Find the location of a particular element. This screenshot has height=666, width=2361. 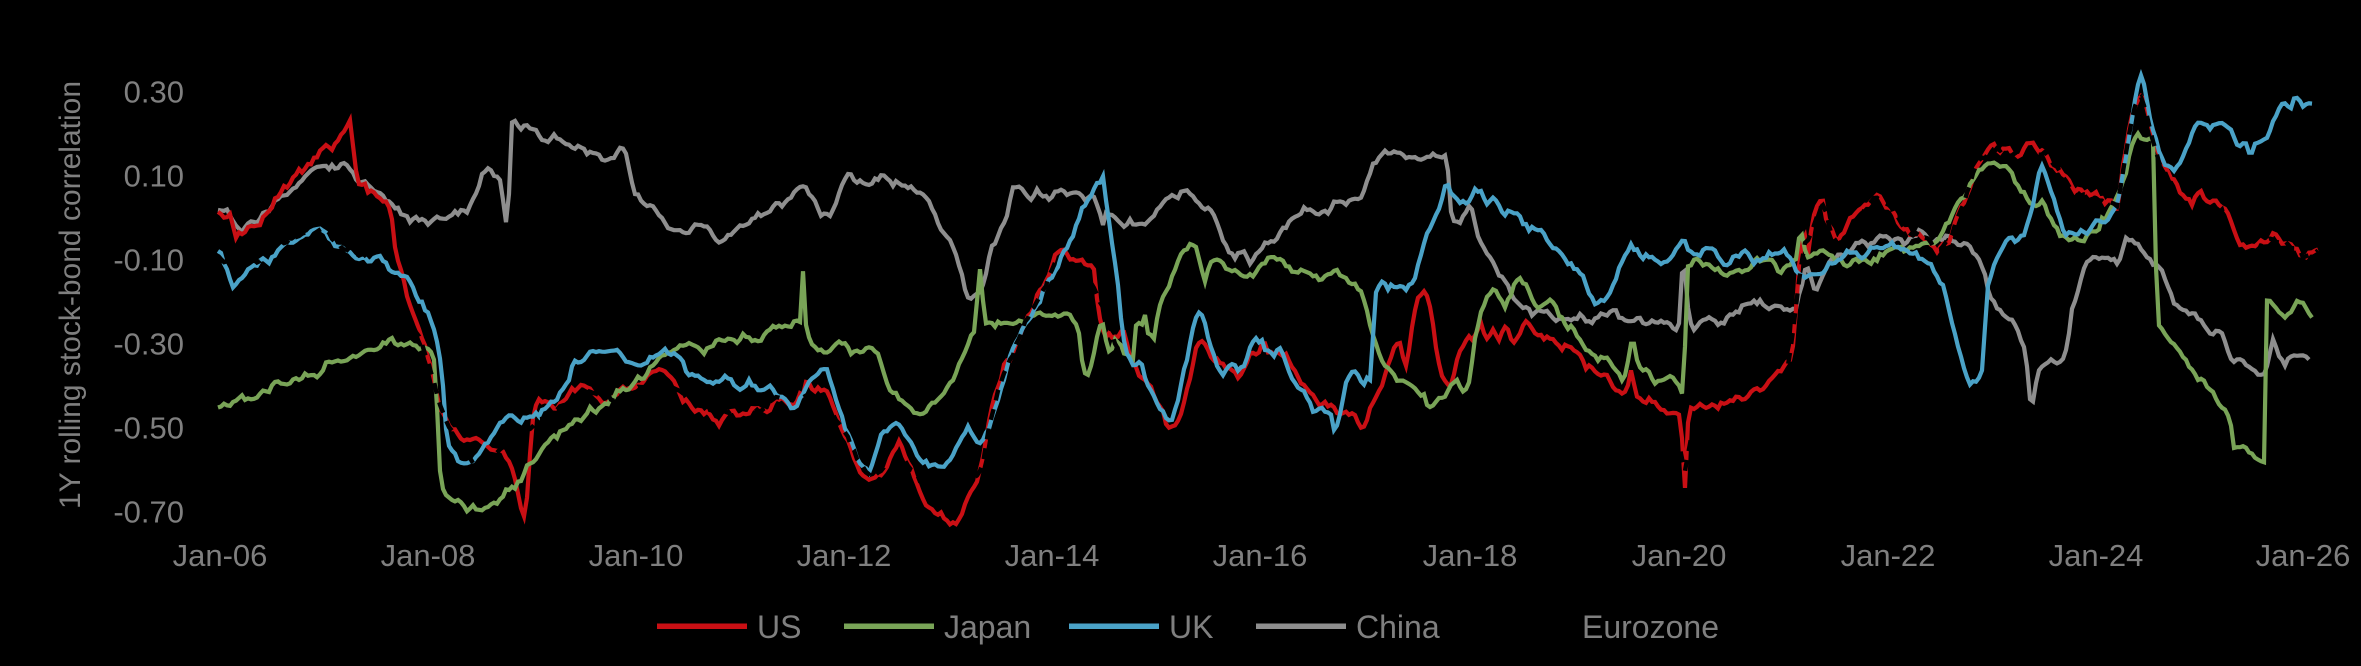

svg-text: Jan-14 is located at coordinates (1052, 555).